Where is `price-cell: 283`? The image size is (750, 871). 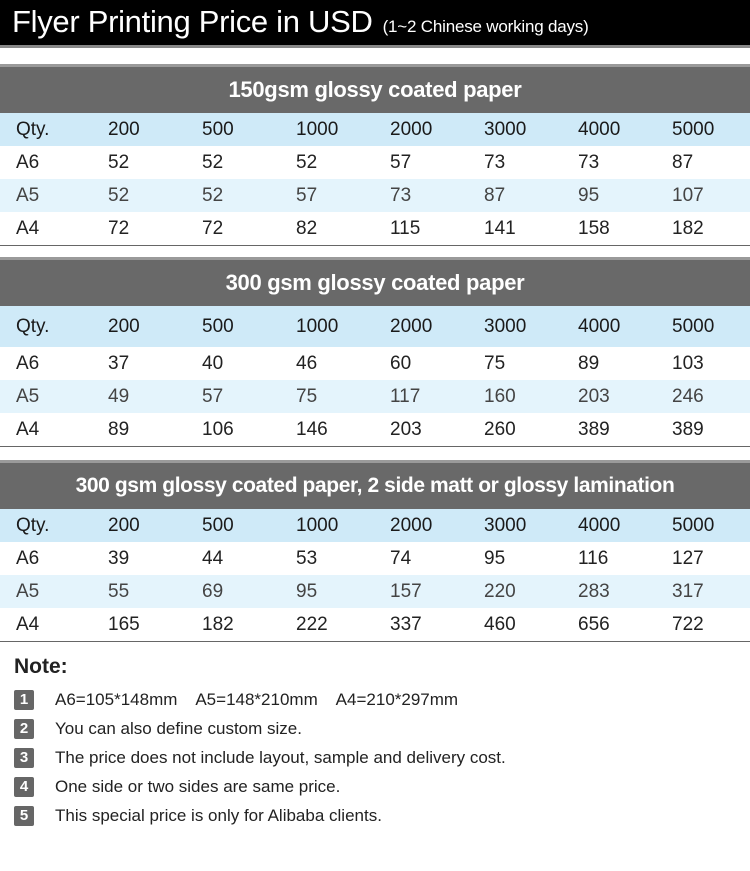 price-cell: 283 is located at coordinates (594, 591).